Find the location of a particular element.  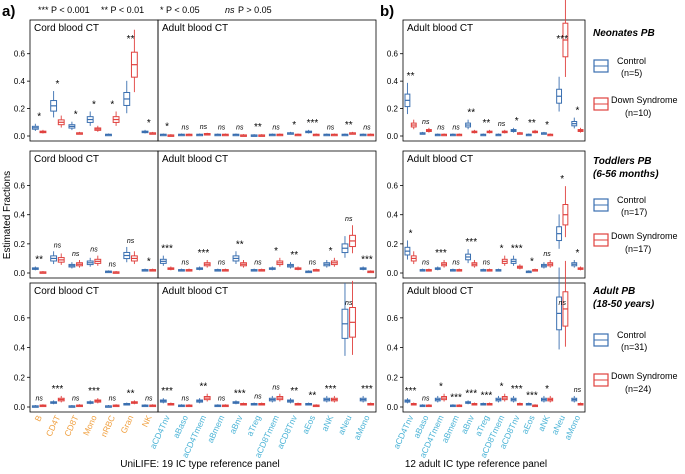

x-tick-label-Gran: Gran is located at coordinates (126, 424).